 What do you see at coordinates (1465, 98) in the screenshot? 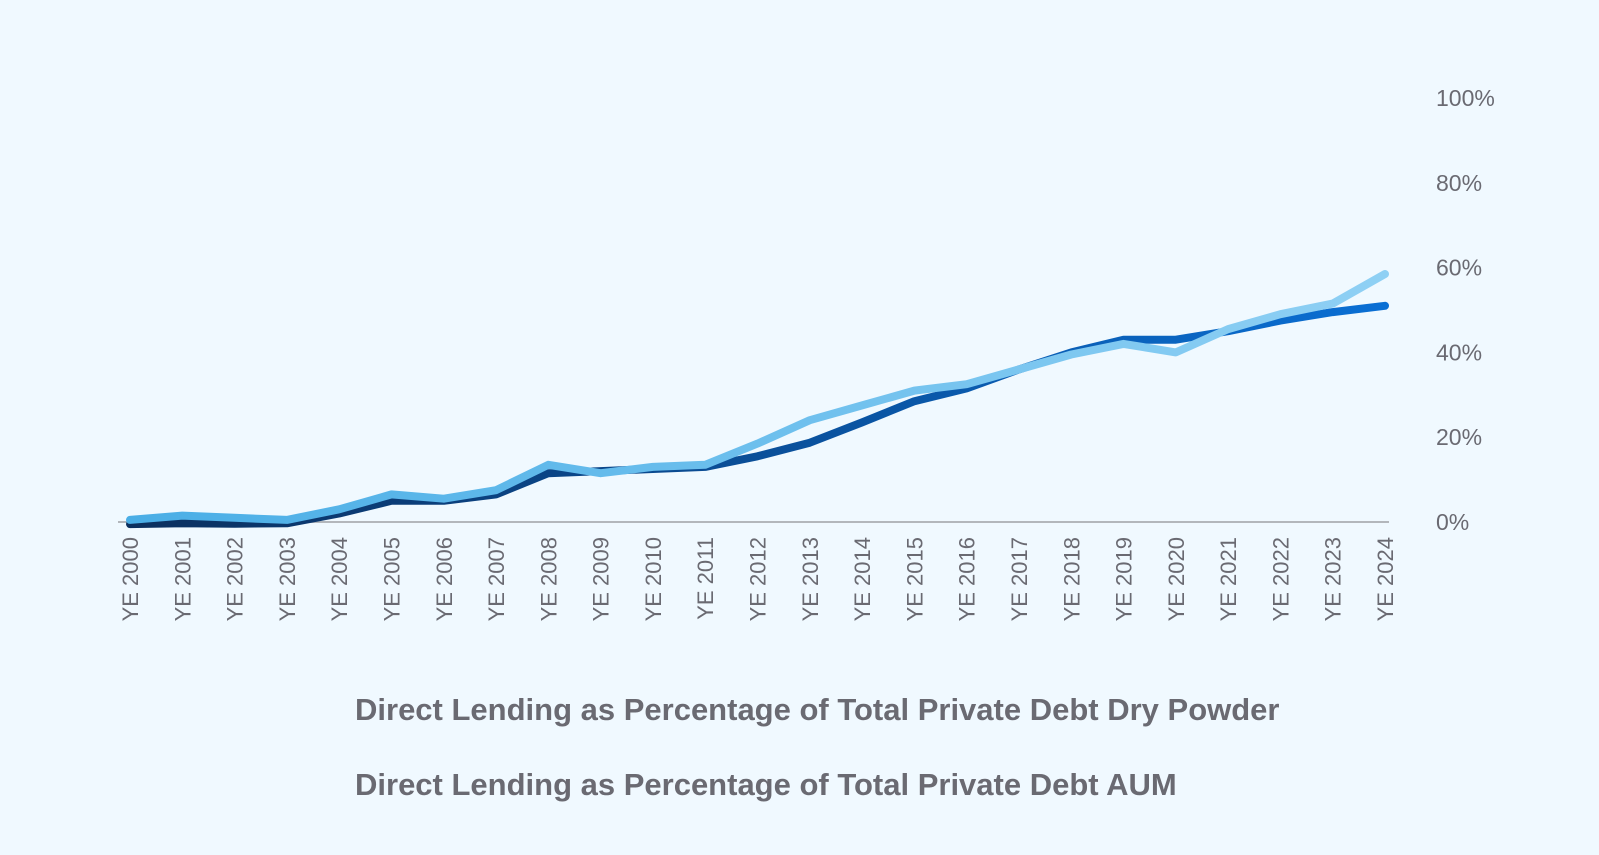
I see `y-tick-label: 100%` at bounding box center [1465, 98].